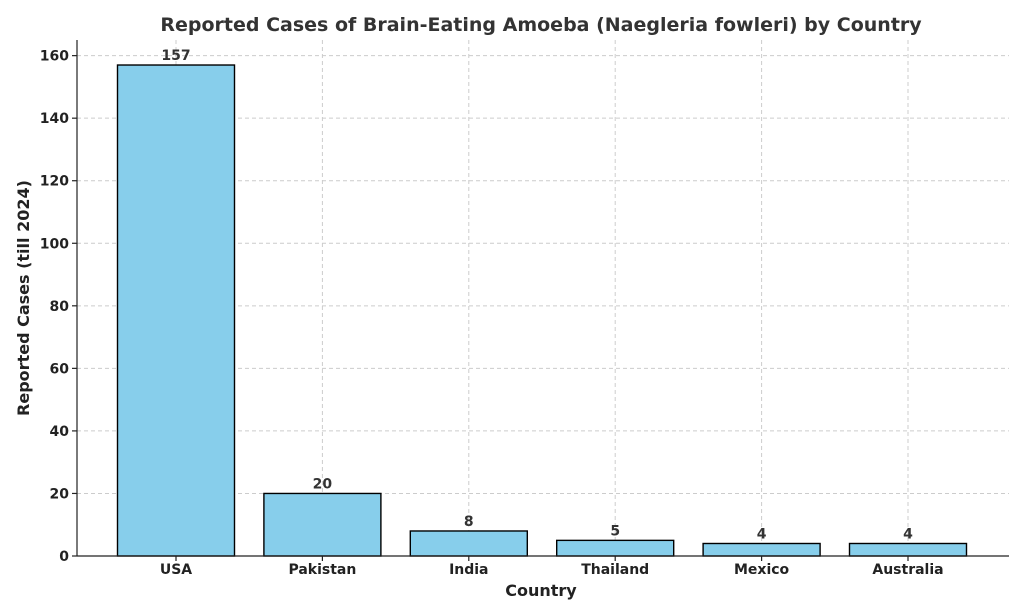 The image size is (1024, 614). What do you see at coordinates (60, 432) in the screenshot?
I see `y-tick-label: 40` at bounding box center [60, 432].